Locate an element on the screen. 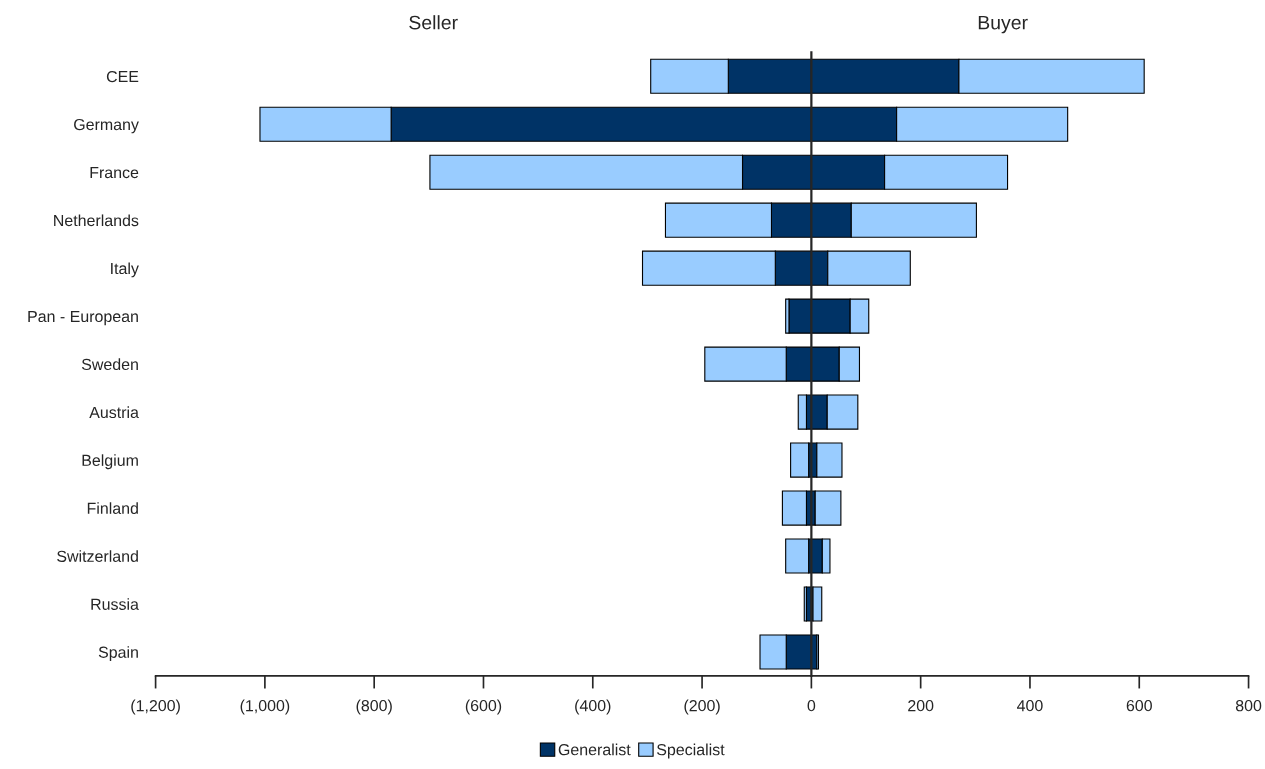  y-tick-label: Switzerland is located at coordinates (97, 556).